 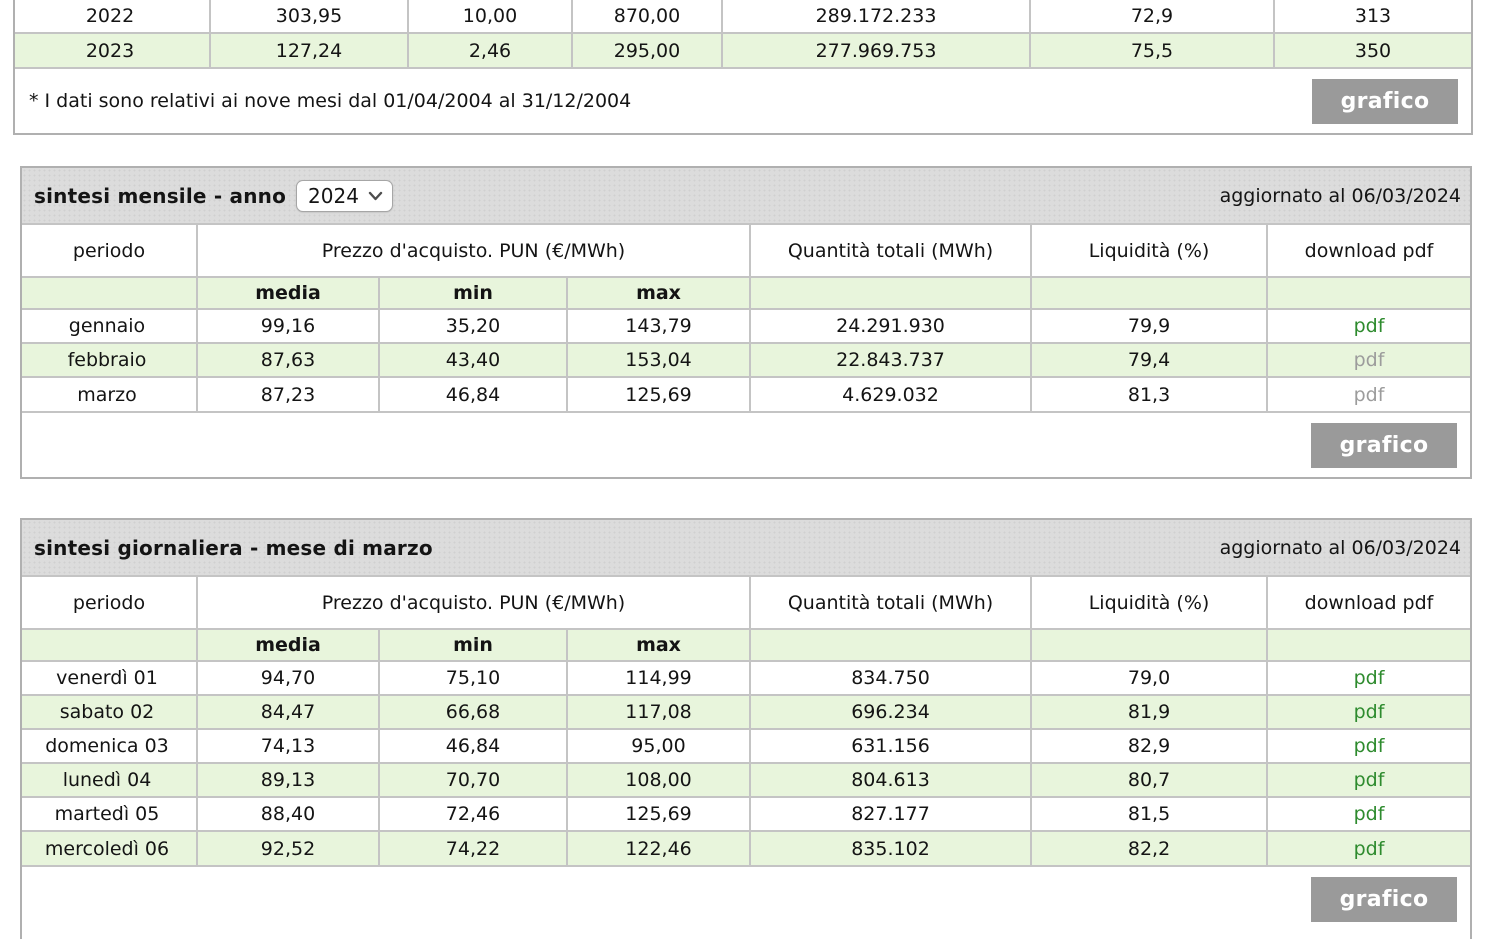 What do you see at coordinates (1149, 848) in the screenshot?
I see `cell-liquidita: 82,2` at bounding box center [1149, 848].